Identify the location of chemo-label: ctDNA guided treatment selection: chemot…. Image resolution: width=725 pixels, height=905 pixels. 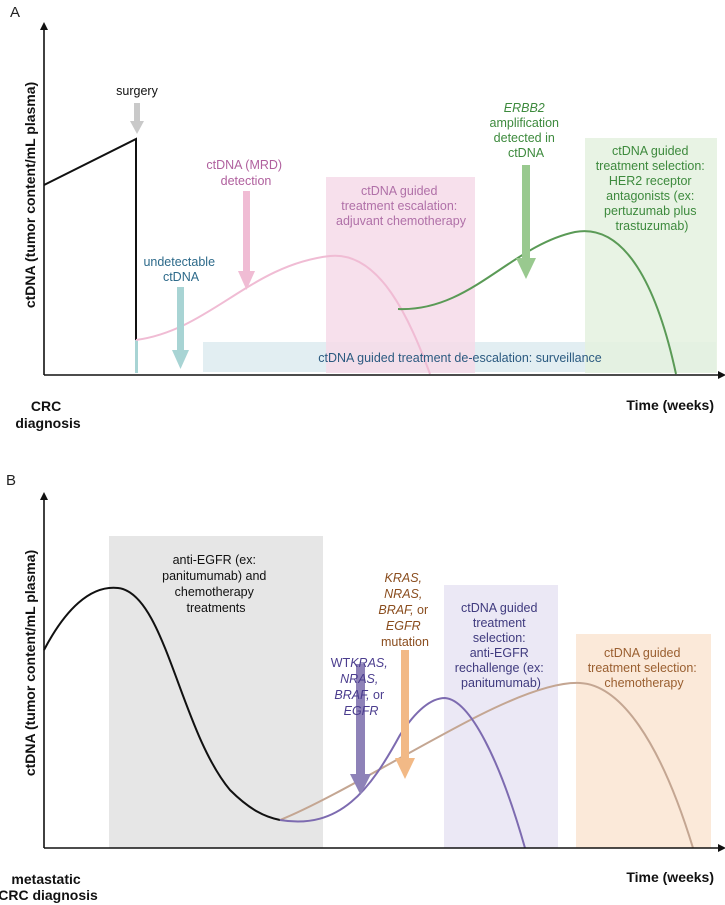
(644, 668).